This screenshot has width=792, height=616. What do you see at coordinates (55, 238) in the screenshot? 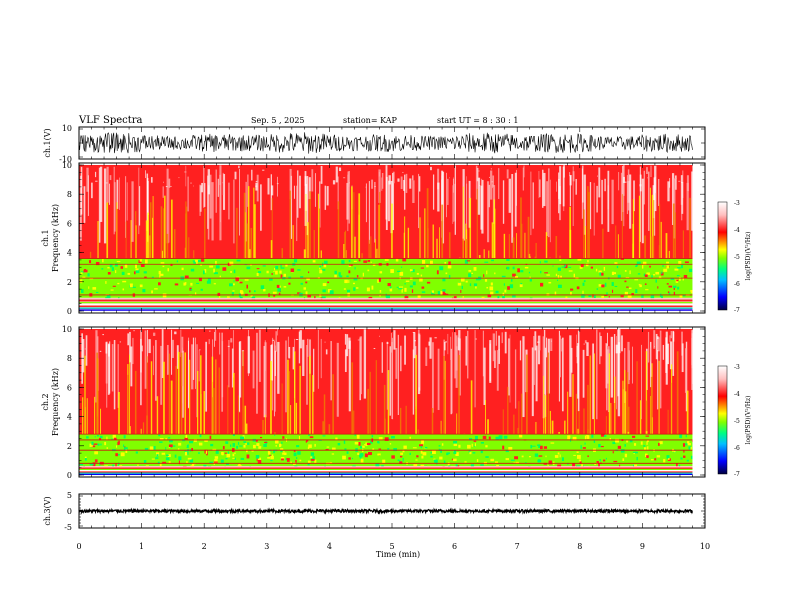
I see `ch1-frequency-label: Frequency (kHz)` at bounding box center [55, 238].